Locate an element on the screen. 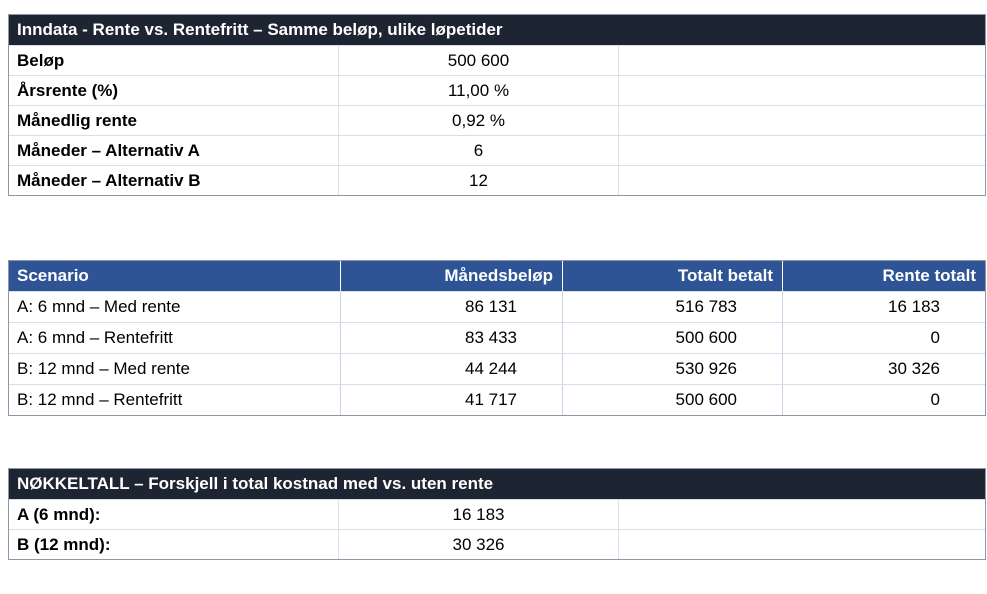 The width and height of the screenshot is (987, 594). input-value-cell: 11,00 % is located at coordinates (479, 90).